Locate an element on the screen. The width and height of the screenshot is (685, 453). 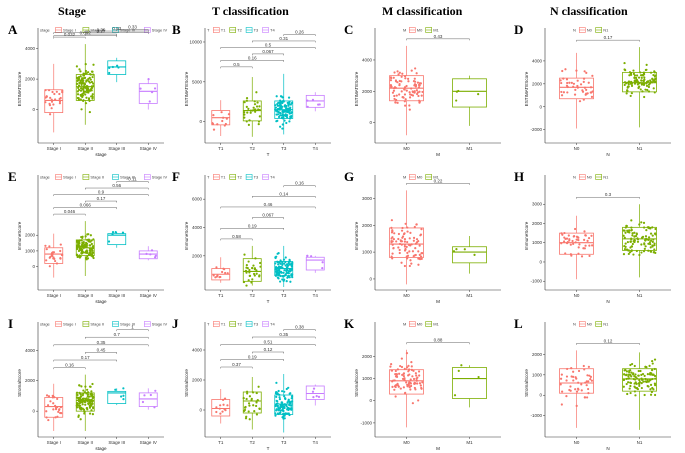
p-value-label: 0.43 is located at coordinates (438, 36).